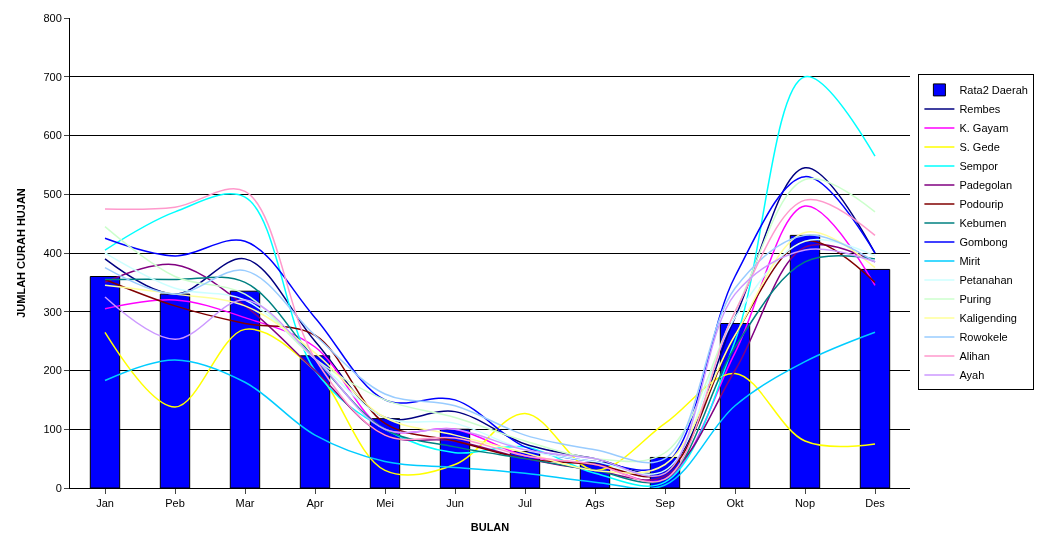 This screenshot has height=544, width=1055. Describe the element at coordinates (979, 166) in the screenshot. I see `legend-label: Sempor` at that location.